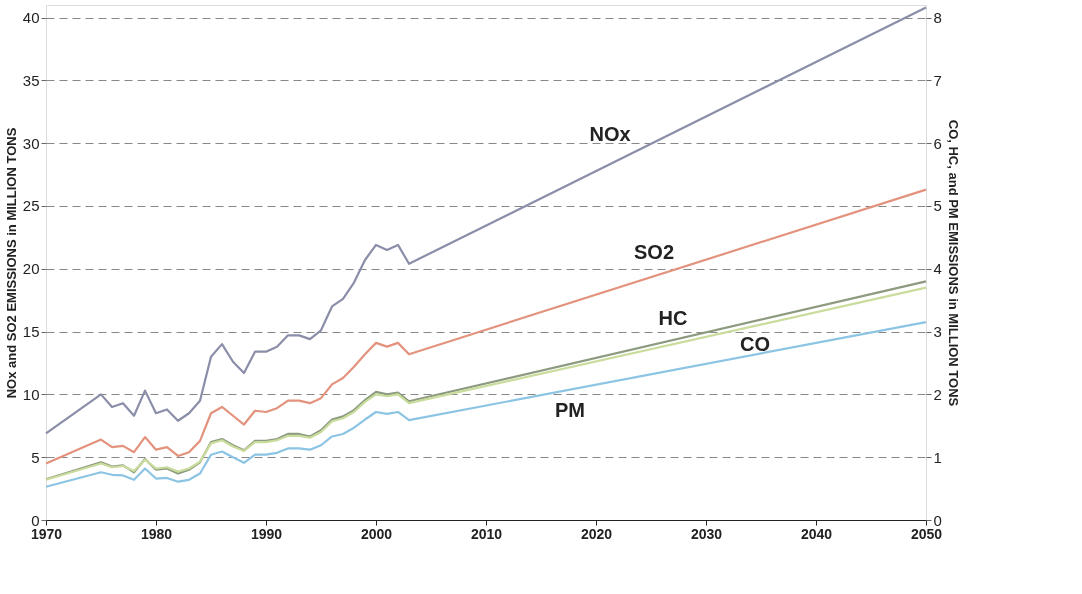 The width and height of the screenshot is (1082, 594). I want to click on x-tick-label: 2020, so click(596, 533).